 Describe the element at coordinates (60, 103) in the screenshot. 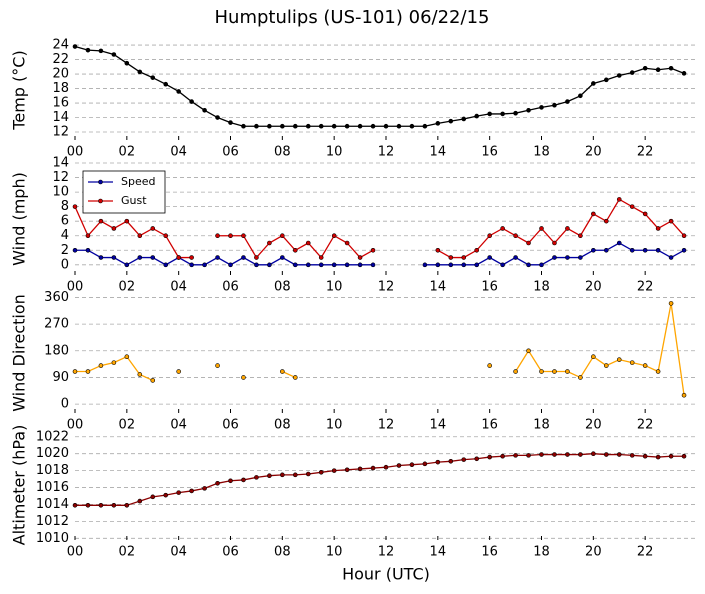

I see `y-tick-label: 16` at that location.